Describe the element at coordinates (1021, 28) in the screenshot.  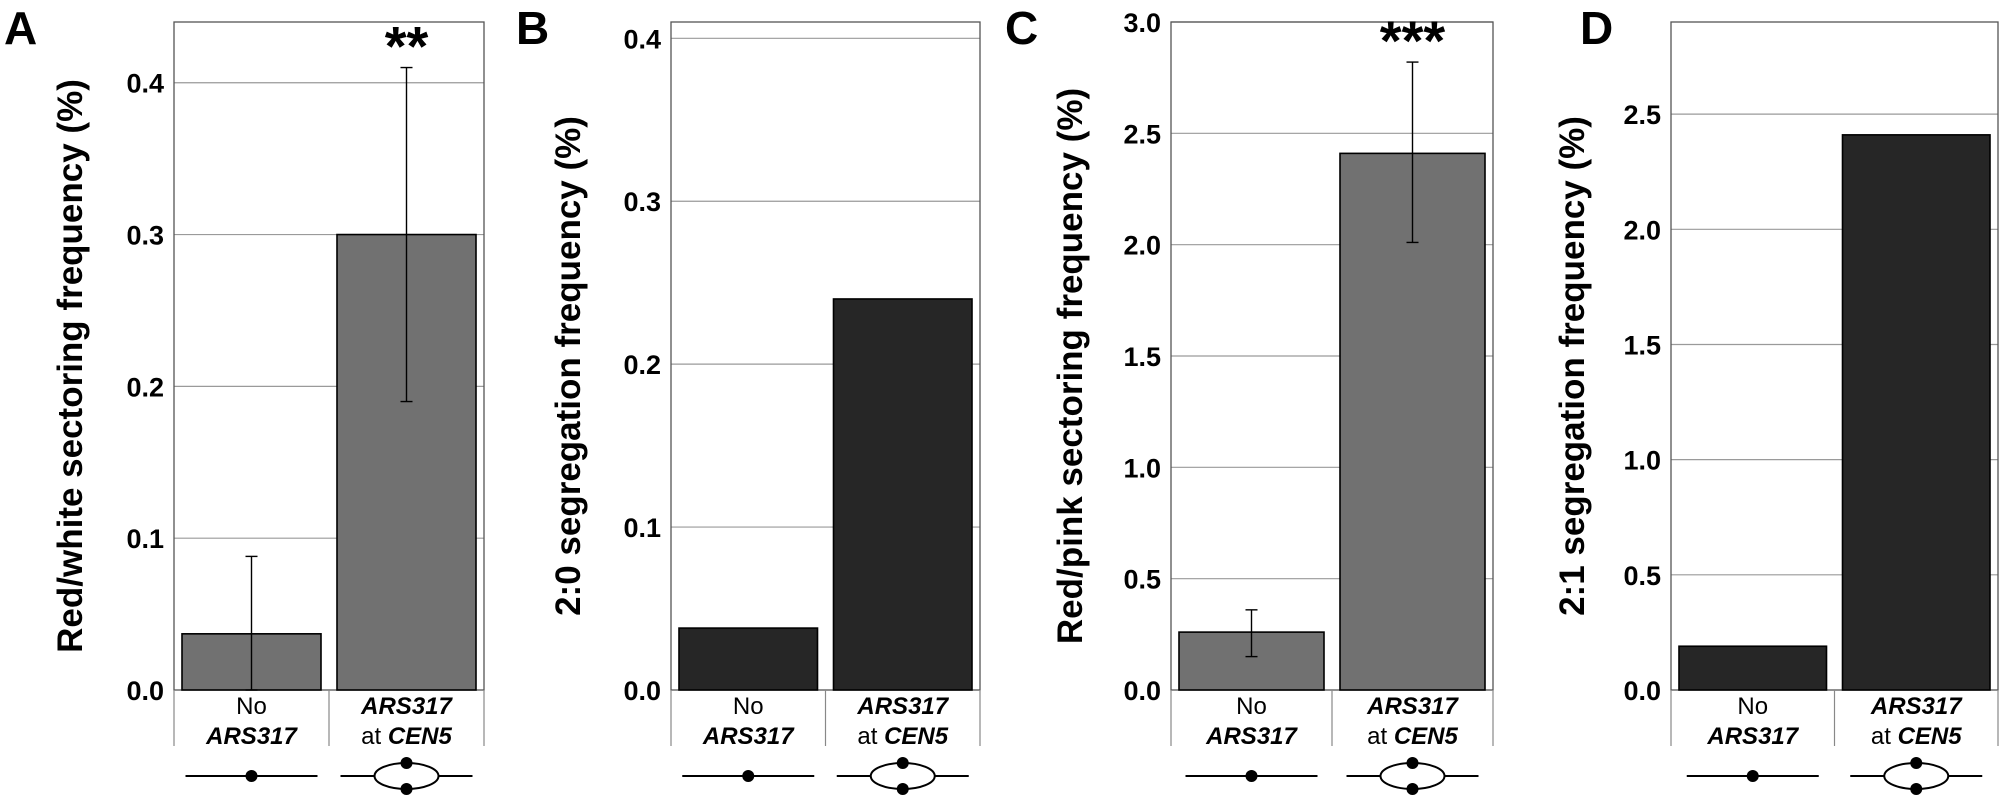
I see `panel-letter: C` at that location.